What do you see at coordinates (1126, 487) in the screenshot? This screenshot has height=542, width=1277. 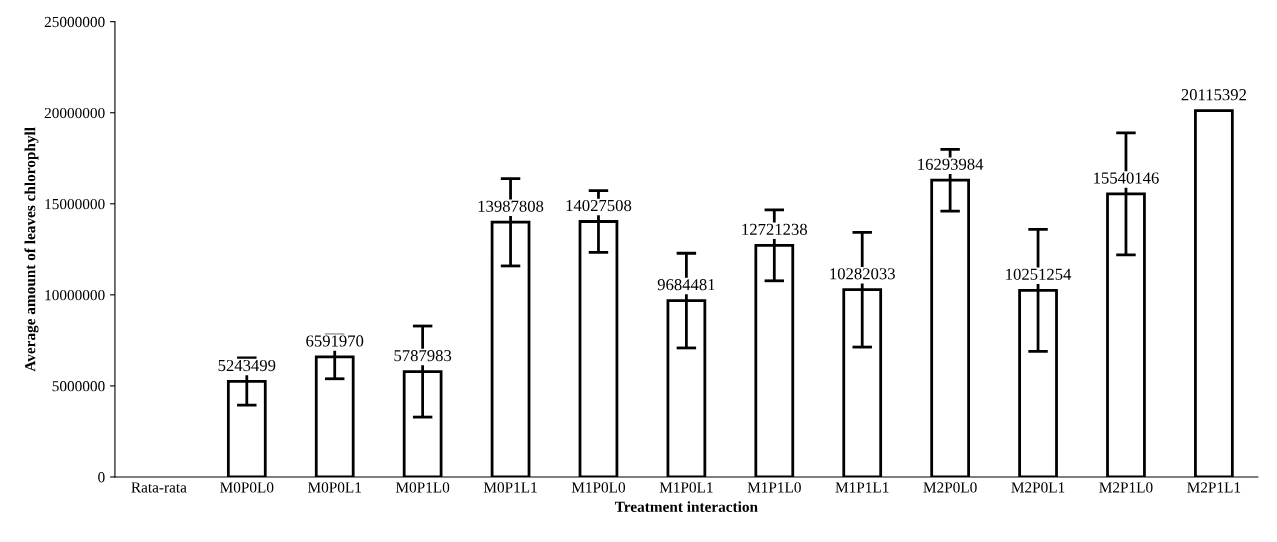 I see `x-tick-label: M2P1L0` at bounding box center [1126, 487].